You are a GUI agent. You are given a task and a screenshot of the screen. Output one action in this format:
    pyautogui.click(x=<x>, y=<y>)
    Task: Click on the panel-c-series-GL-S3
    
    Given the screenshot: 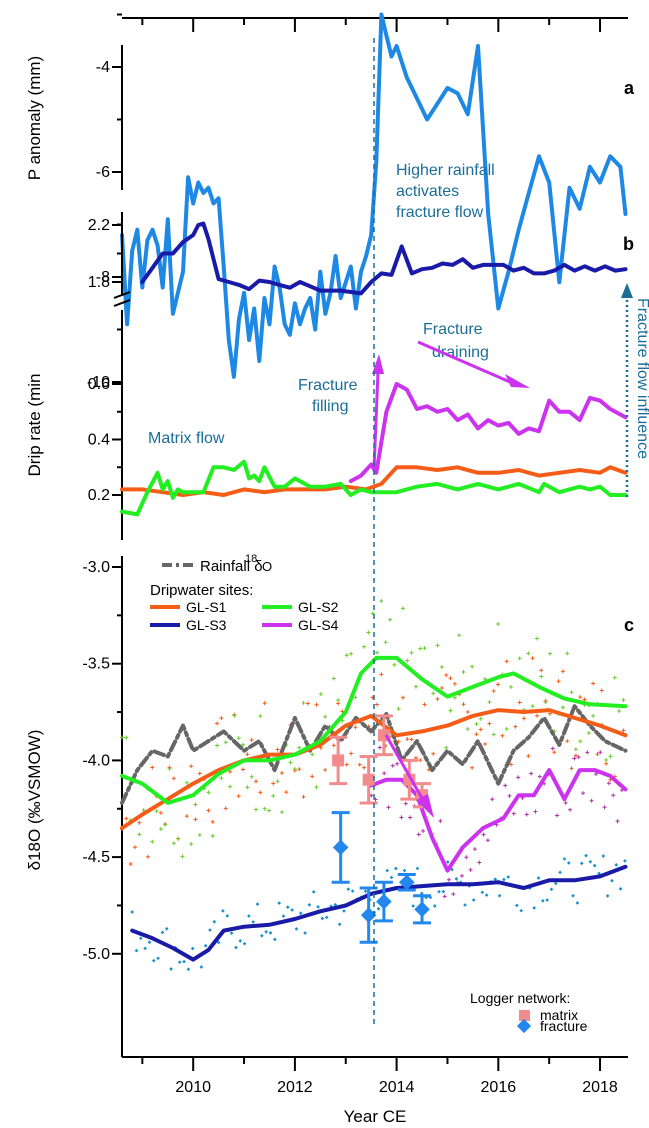 What is the action you would take?
    pyautogui.click(x=379, y=913)
    